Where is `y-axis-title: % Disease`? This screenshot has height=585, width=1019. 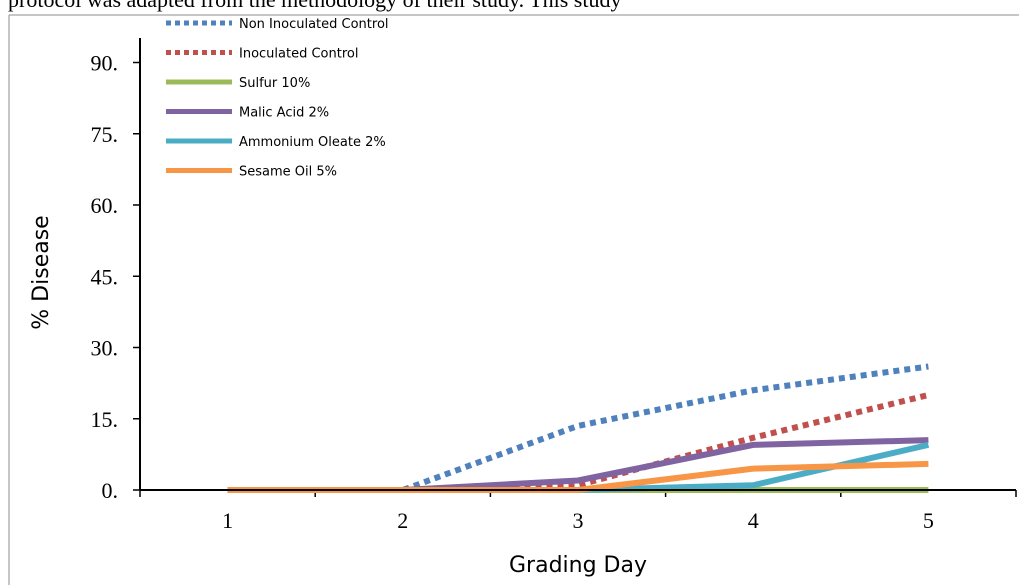 y-axis-title: % Disease is located at coordinates (41, 272).